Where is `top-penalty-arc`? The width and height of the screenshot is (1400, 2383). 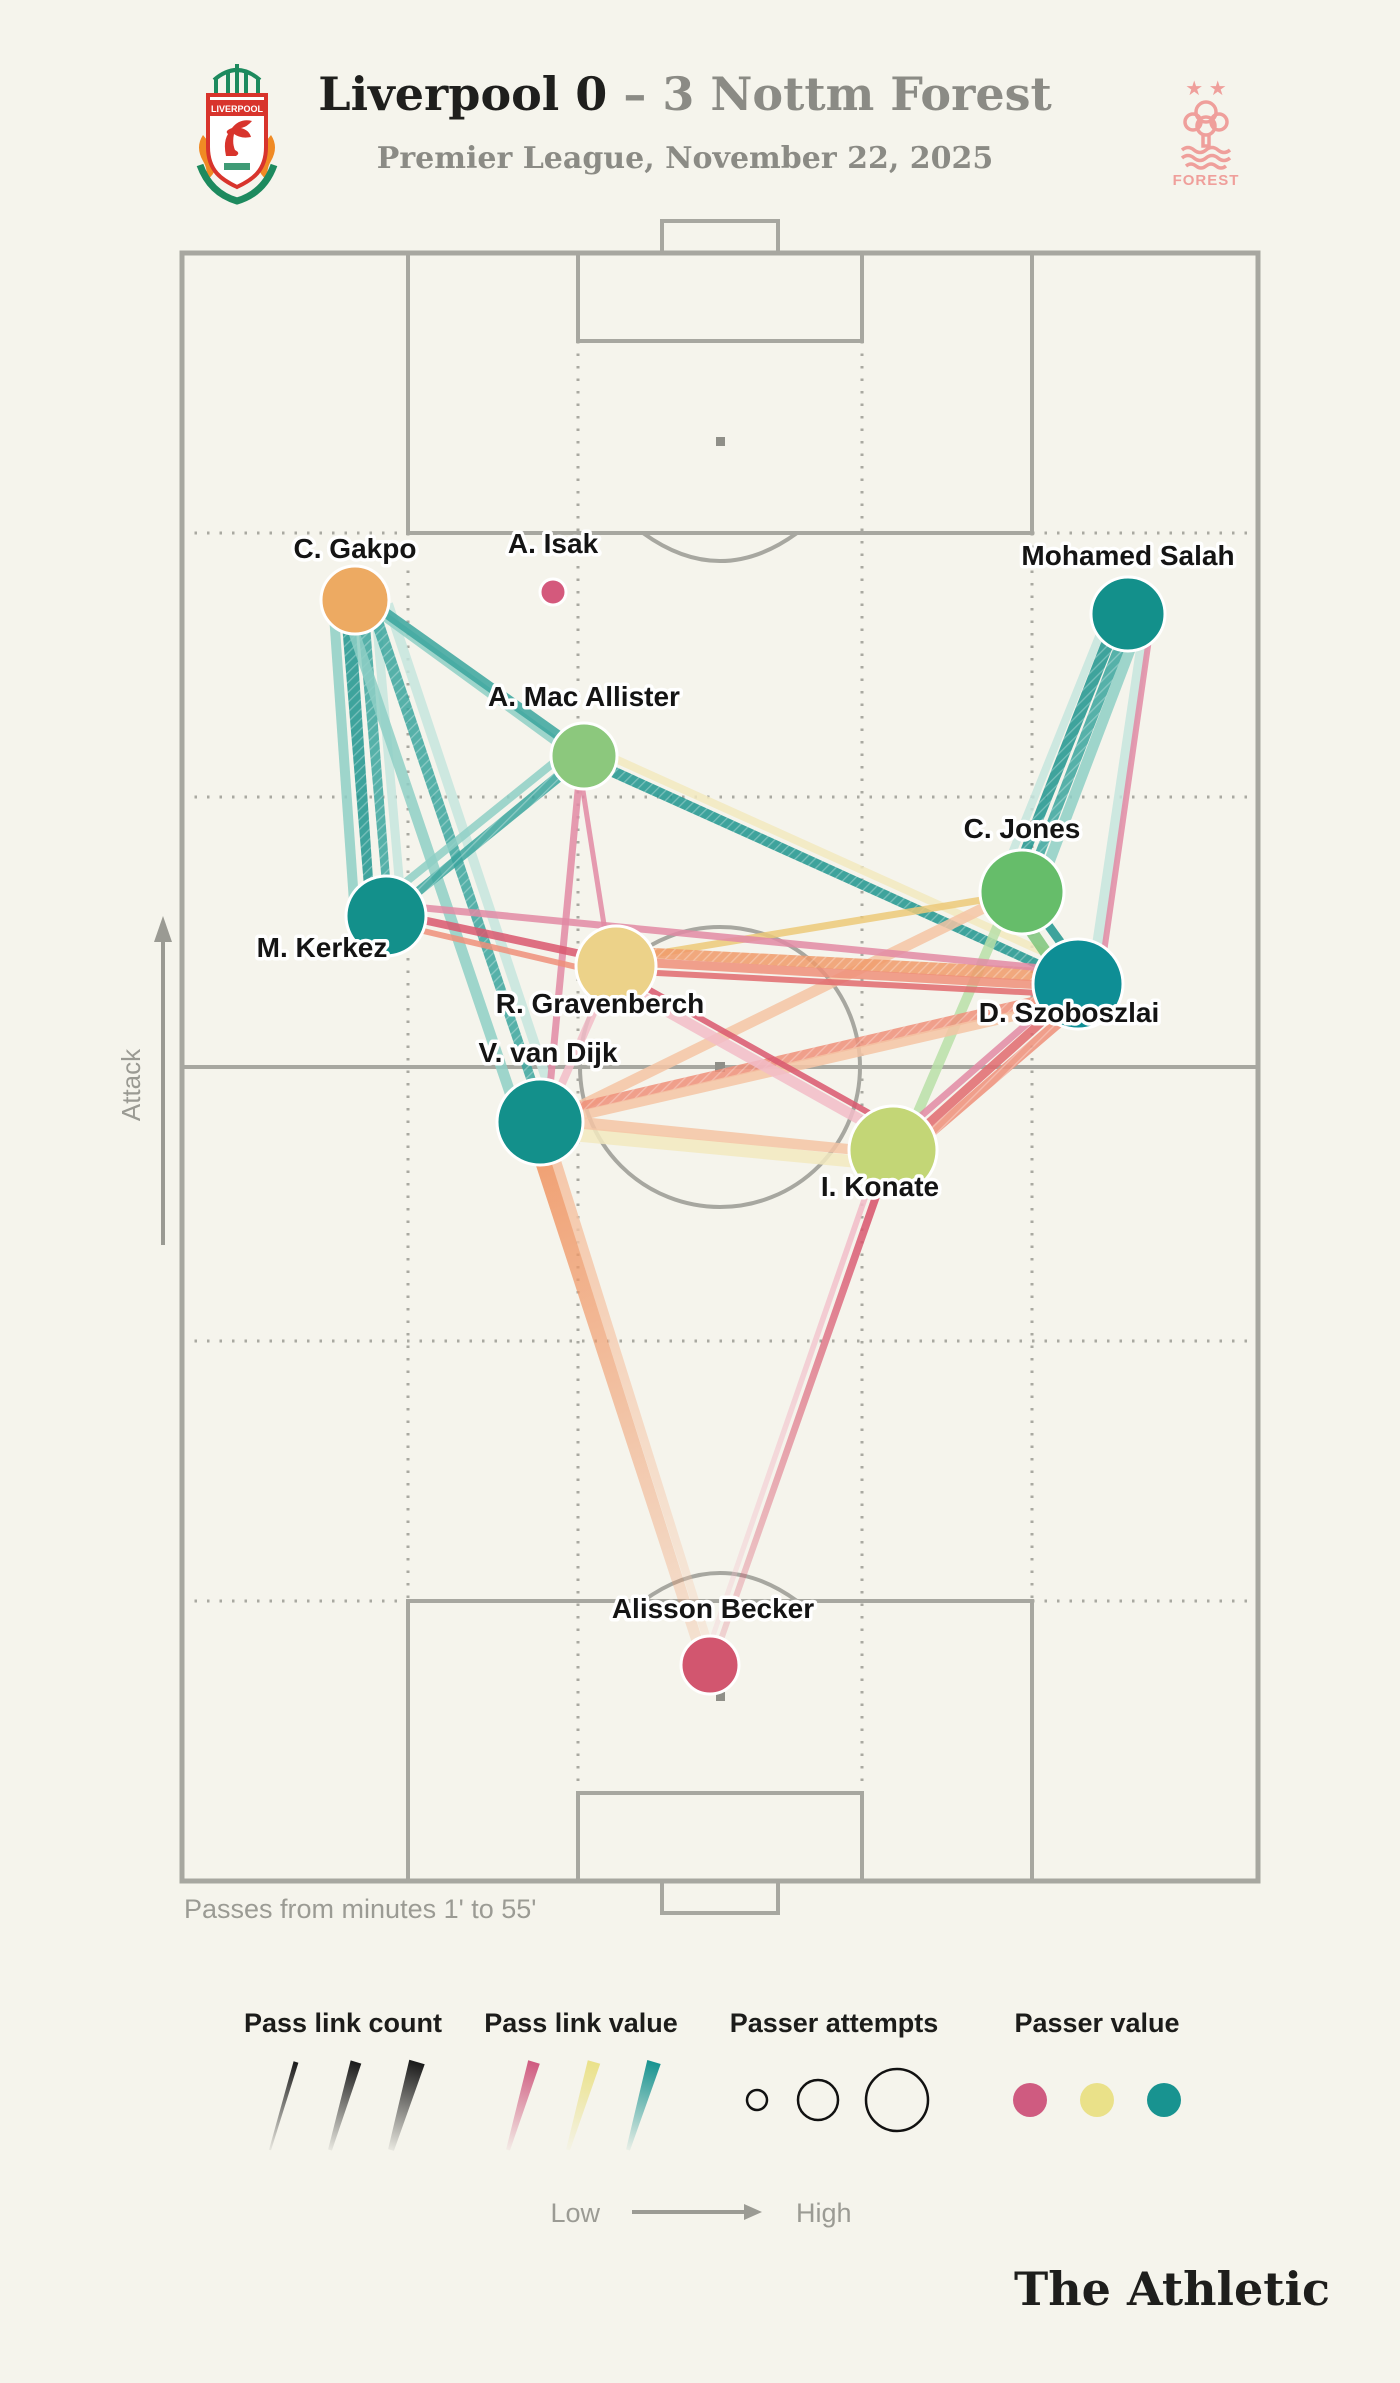 top-penalty-arc is located at coordinates (720, 547).